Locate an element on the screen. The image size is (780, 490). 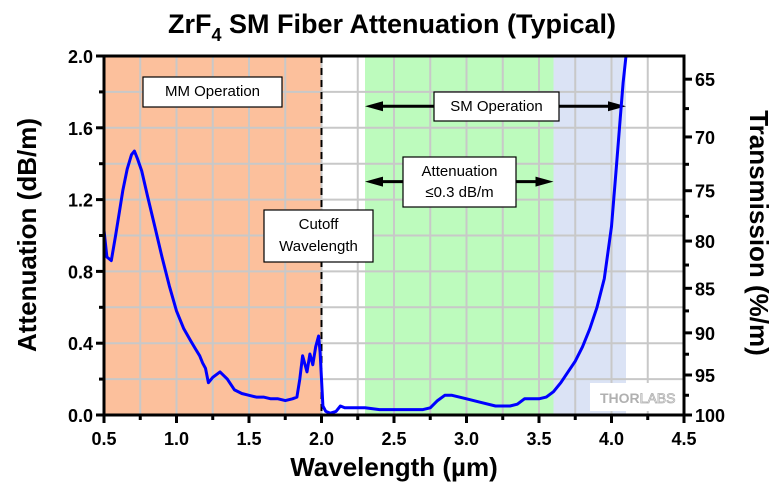
attenuation-label: Attenuation ≤0.3 dB/m is located at coordinates (459, 182).